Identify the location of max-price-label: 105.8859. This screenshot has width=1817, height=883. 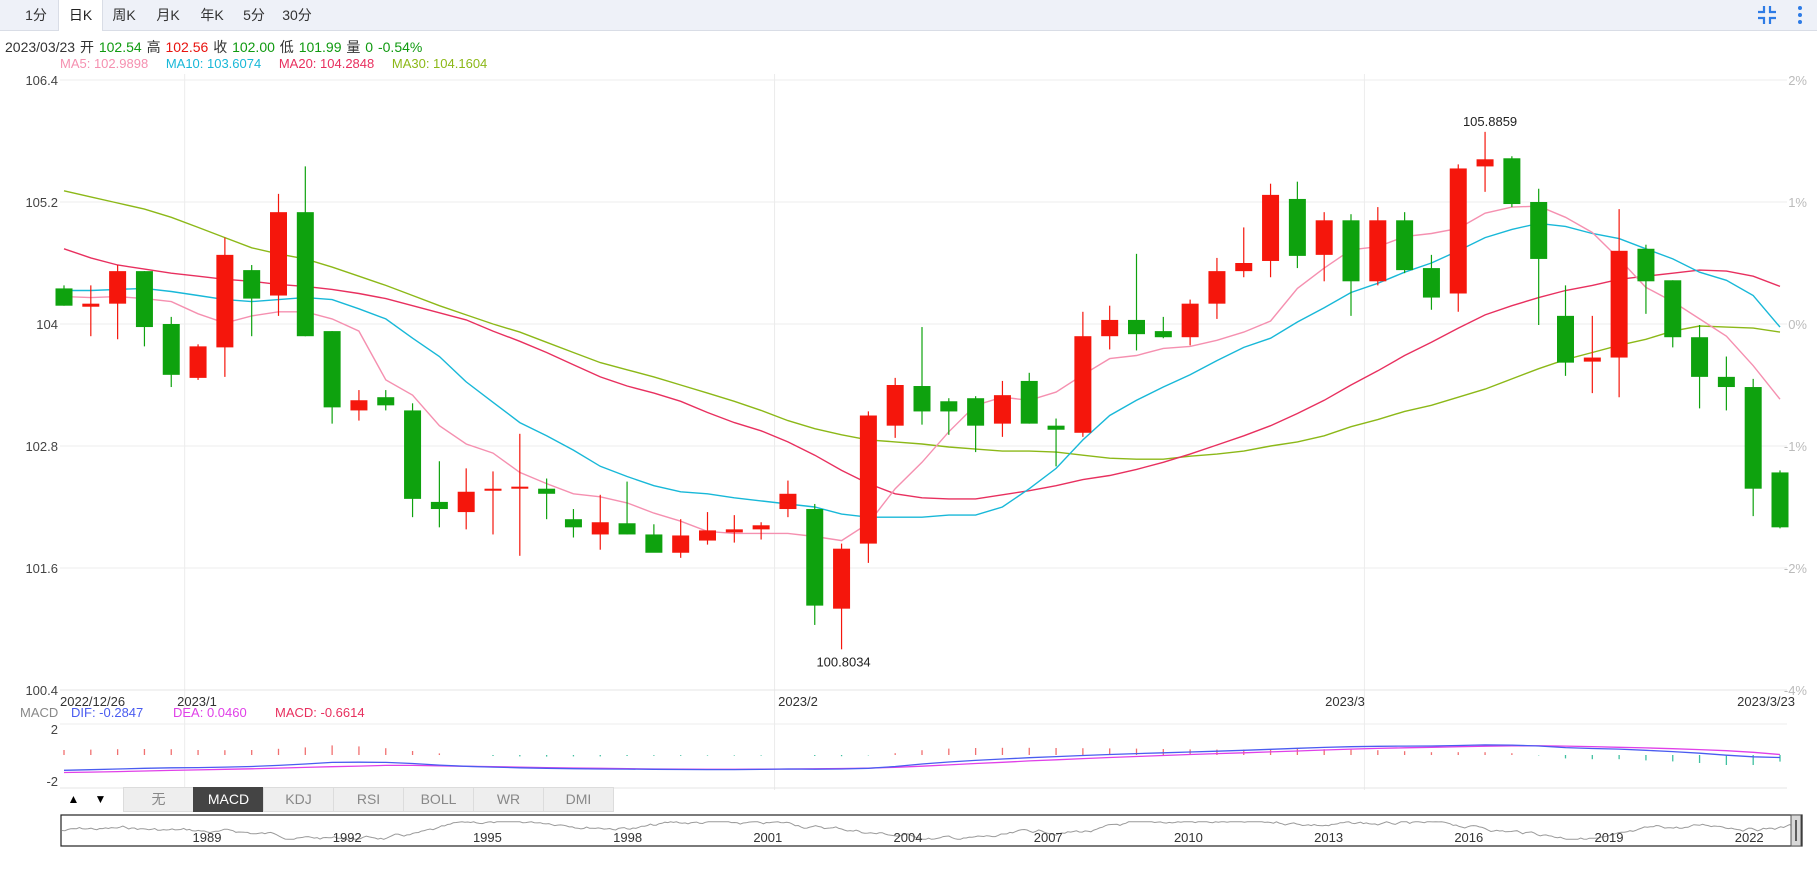
(1490, 121).